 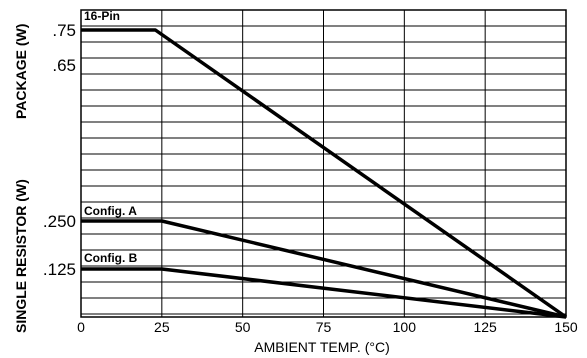 What do you see at coordinates (111, 137) in the screenshot?
I see `series-labels: 16-Pin Config. A Config. B` at bounding box center [111, 137].